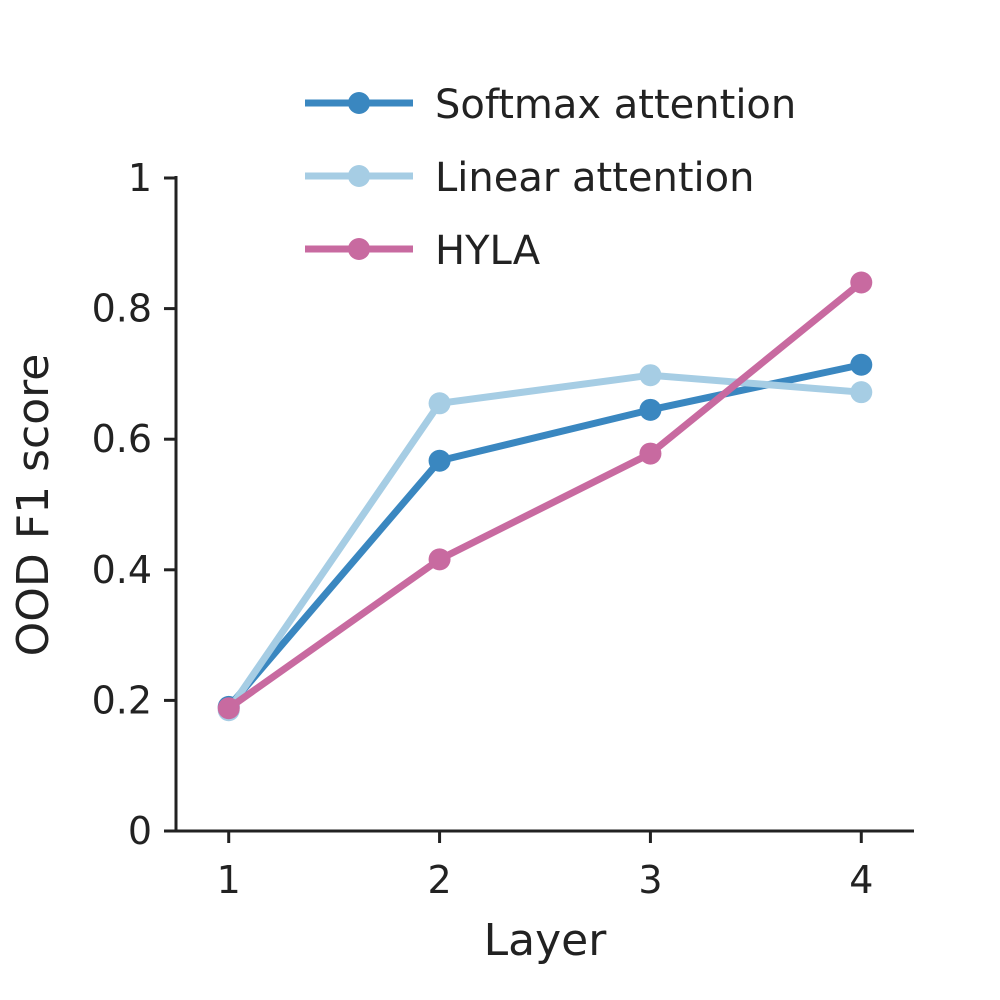 This screenshot has width=1000, height=1000. Describe the element at coordinates (423, 251) in the screenshot. I see `legend-item-hyla: HYLA` at that location.